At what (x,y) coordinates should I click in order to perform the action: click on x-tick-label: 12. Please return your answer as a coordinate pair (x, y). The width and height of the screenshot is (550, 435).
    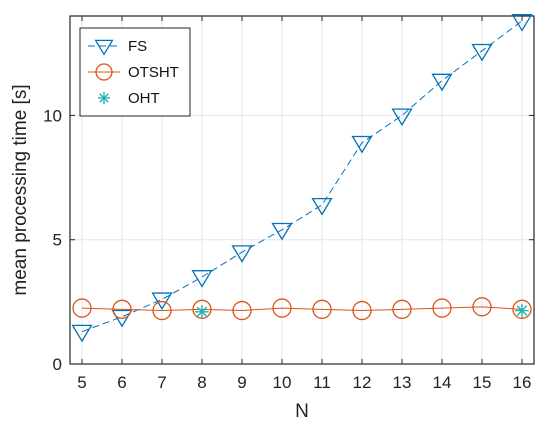
    Looking at the image, I should click on (362, 382).